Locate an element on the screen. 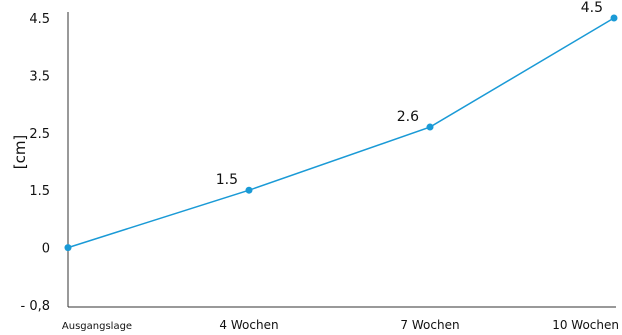 The height and width of the screenshot is (335, 622). y-tick-label: 1.5 is located at coordinates (39, 191).